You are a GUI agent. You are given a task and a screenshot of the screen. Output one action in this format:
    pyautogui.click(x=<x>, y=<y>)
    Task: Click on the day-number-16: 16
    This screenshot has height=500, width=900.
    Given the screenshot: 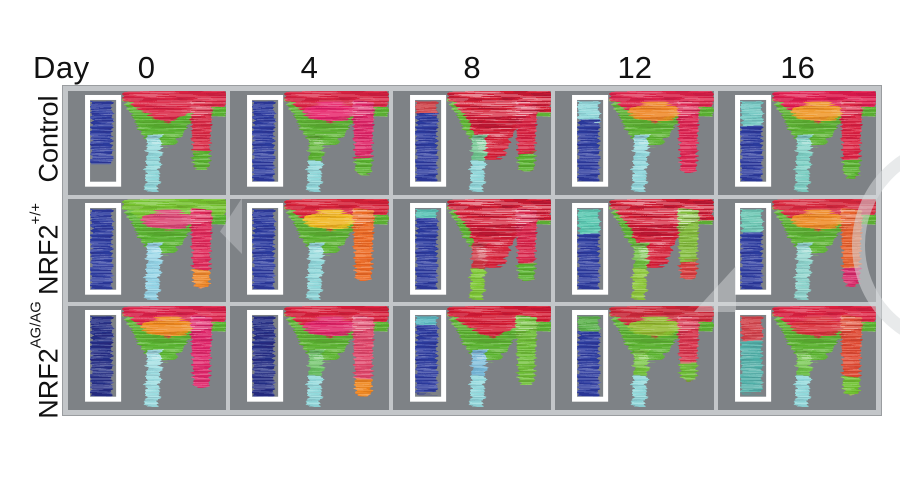 What is the action you would take?
    pyautogui.click(x=797, y=67)
    